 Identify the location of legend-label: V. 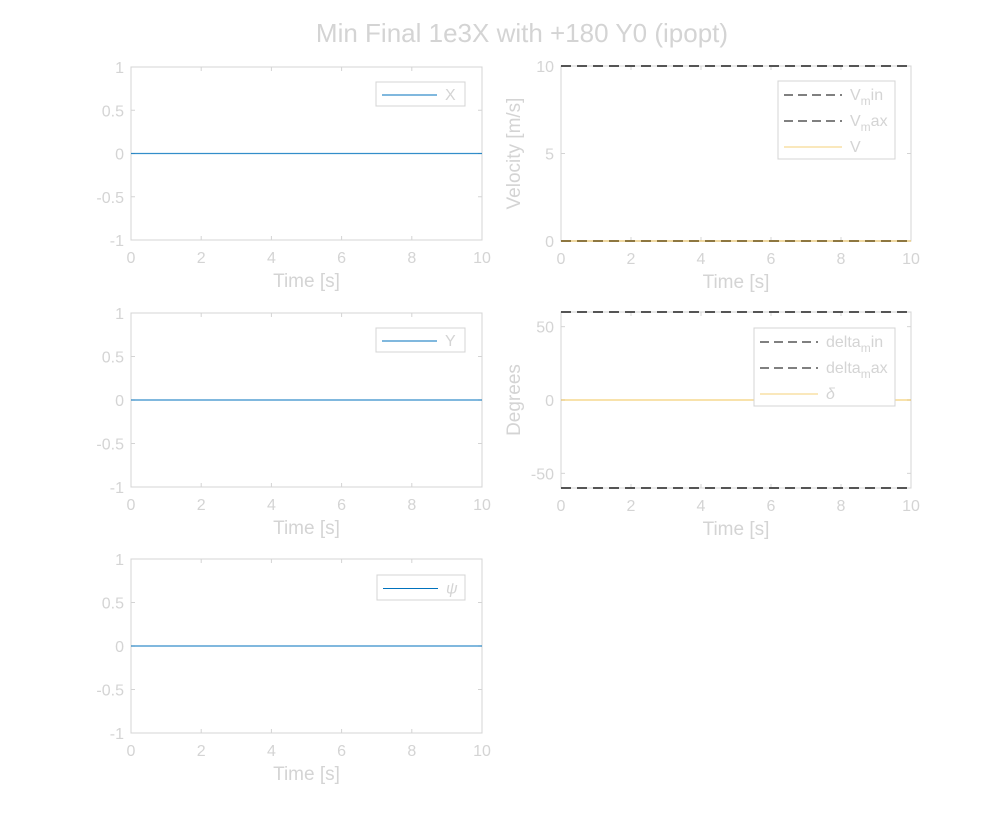
(855, 147).